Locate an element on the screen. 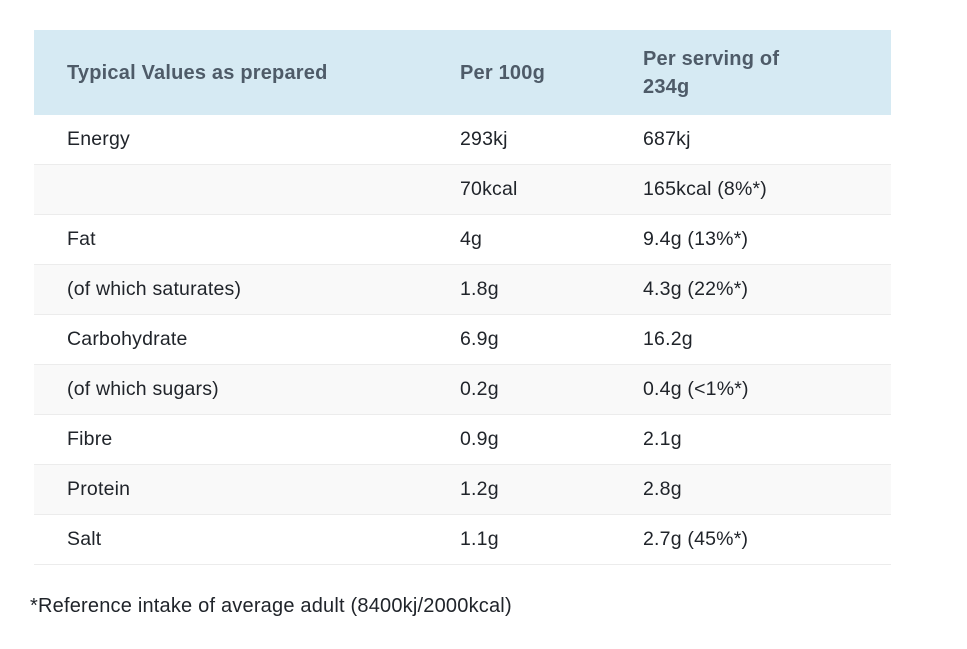 Image resolution: width=967 pixels, height=649 pixels. header-per-100g: Per 100g is located at coordinates (502, 72).